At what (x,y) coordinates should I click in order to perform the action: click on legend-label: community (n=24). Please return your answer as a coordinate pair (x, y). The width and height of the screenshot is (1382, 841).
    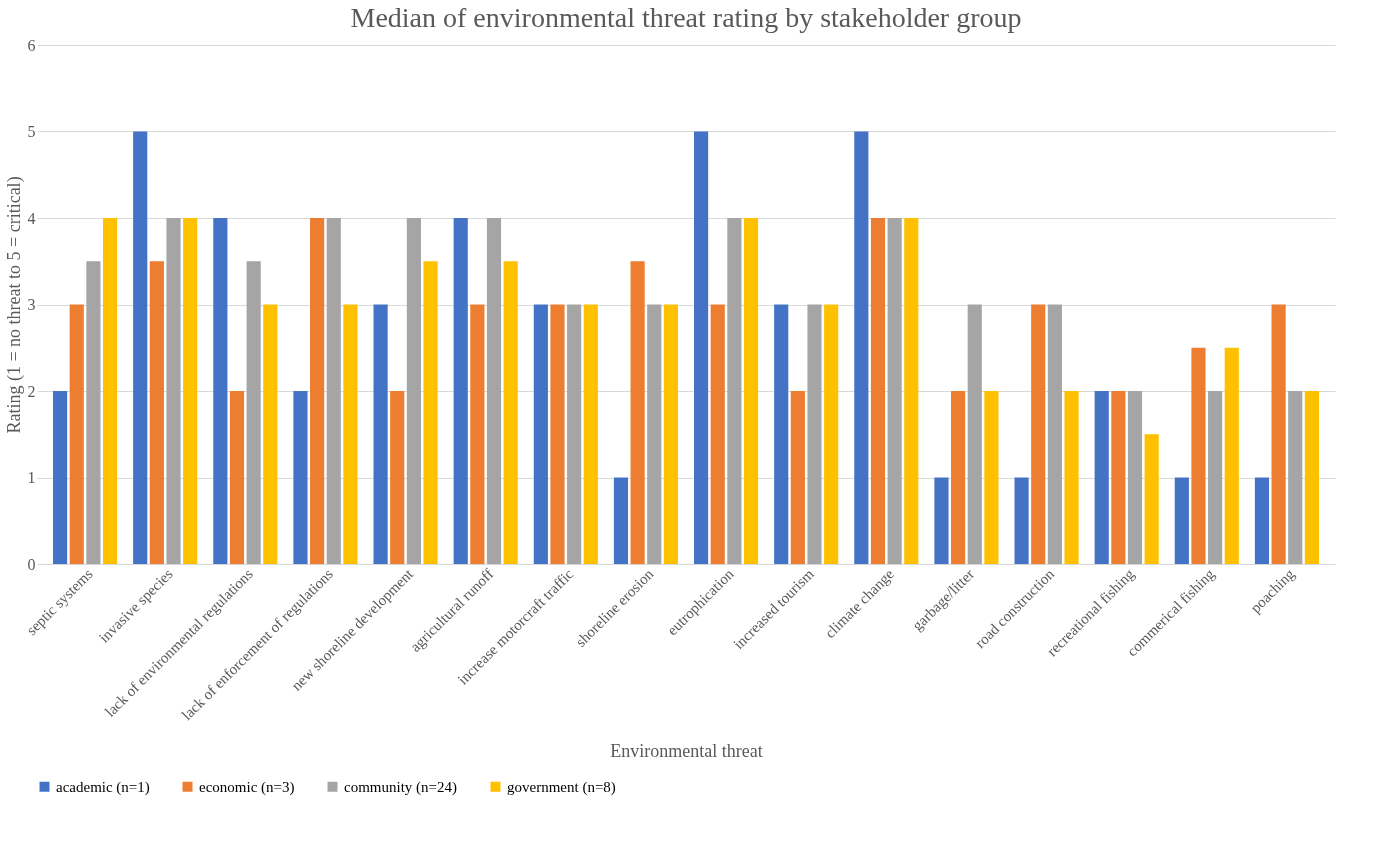
    Looking at the image, I should click on (401, 787).